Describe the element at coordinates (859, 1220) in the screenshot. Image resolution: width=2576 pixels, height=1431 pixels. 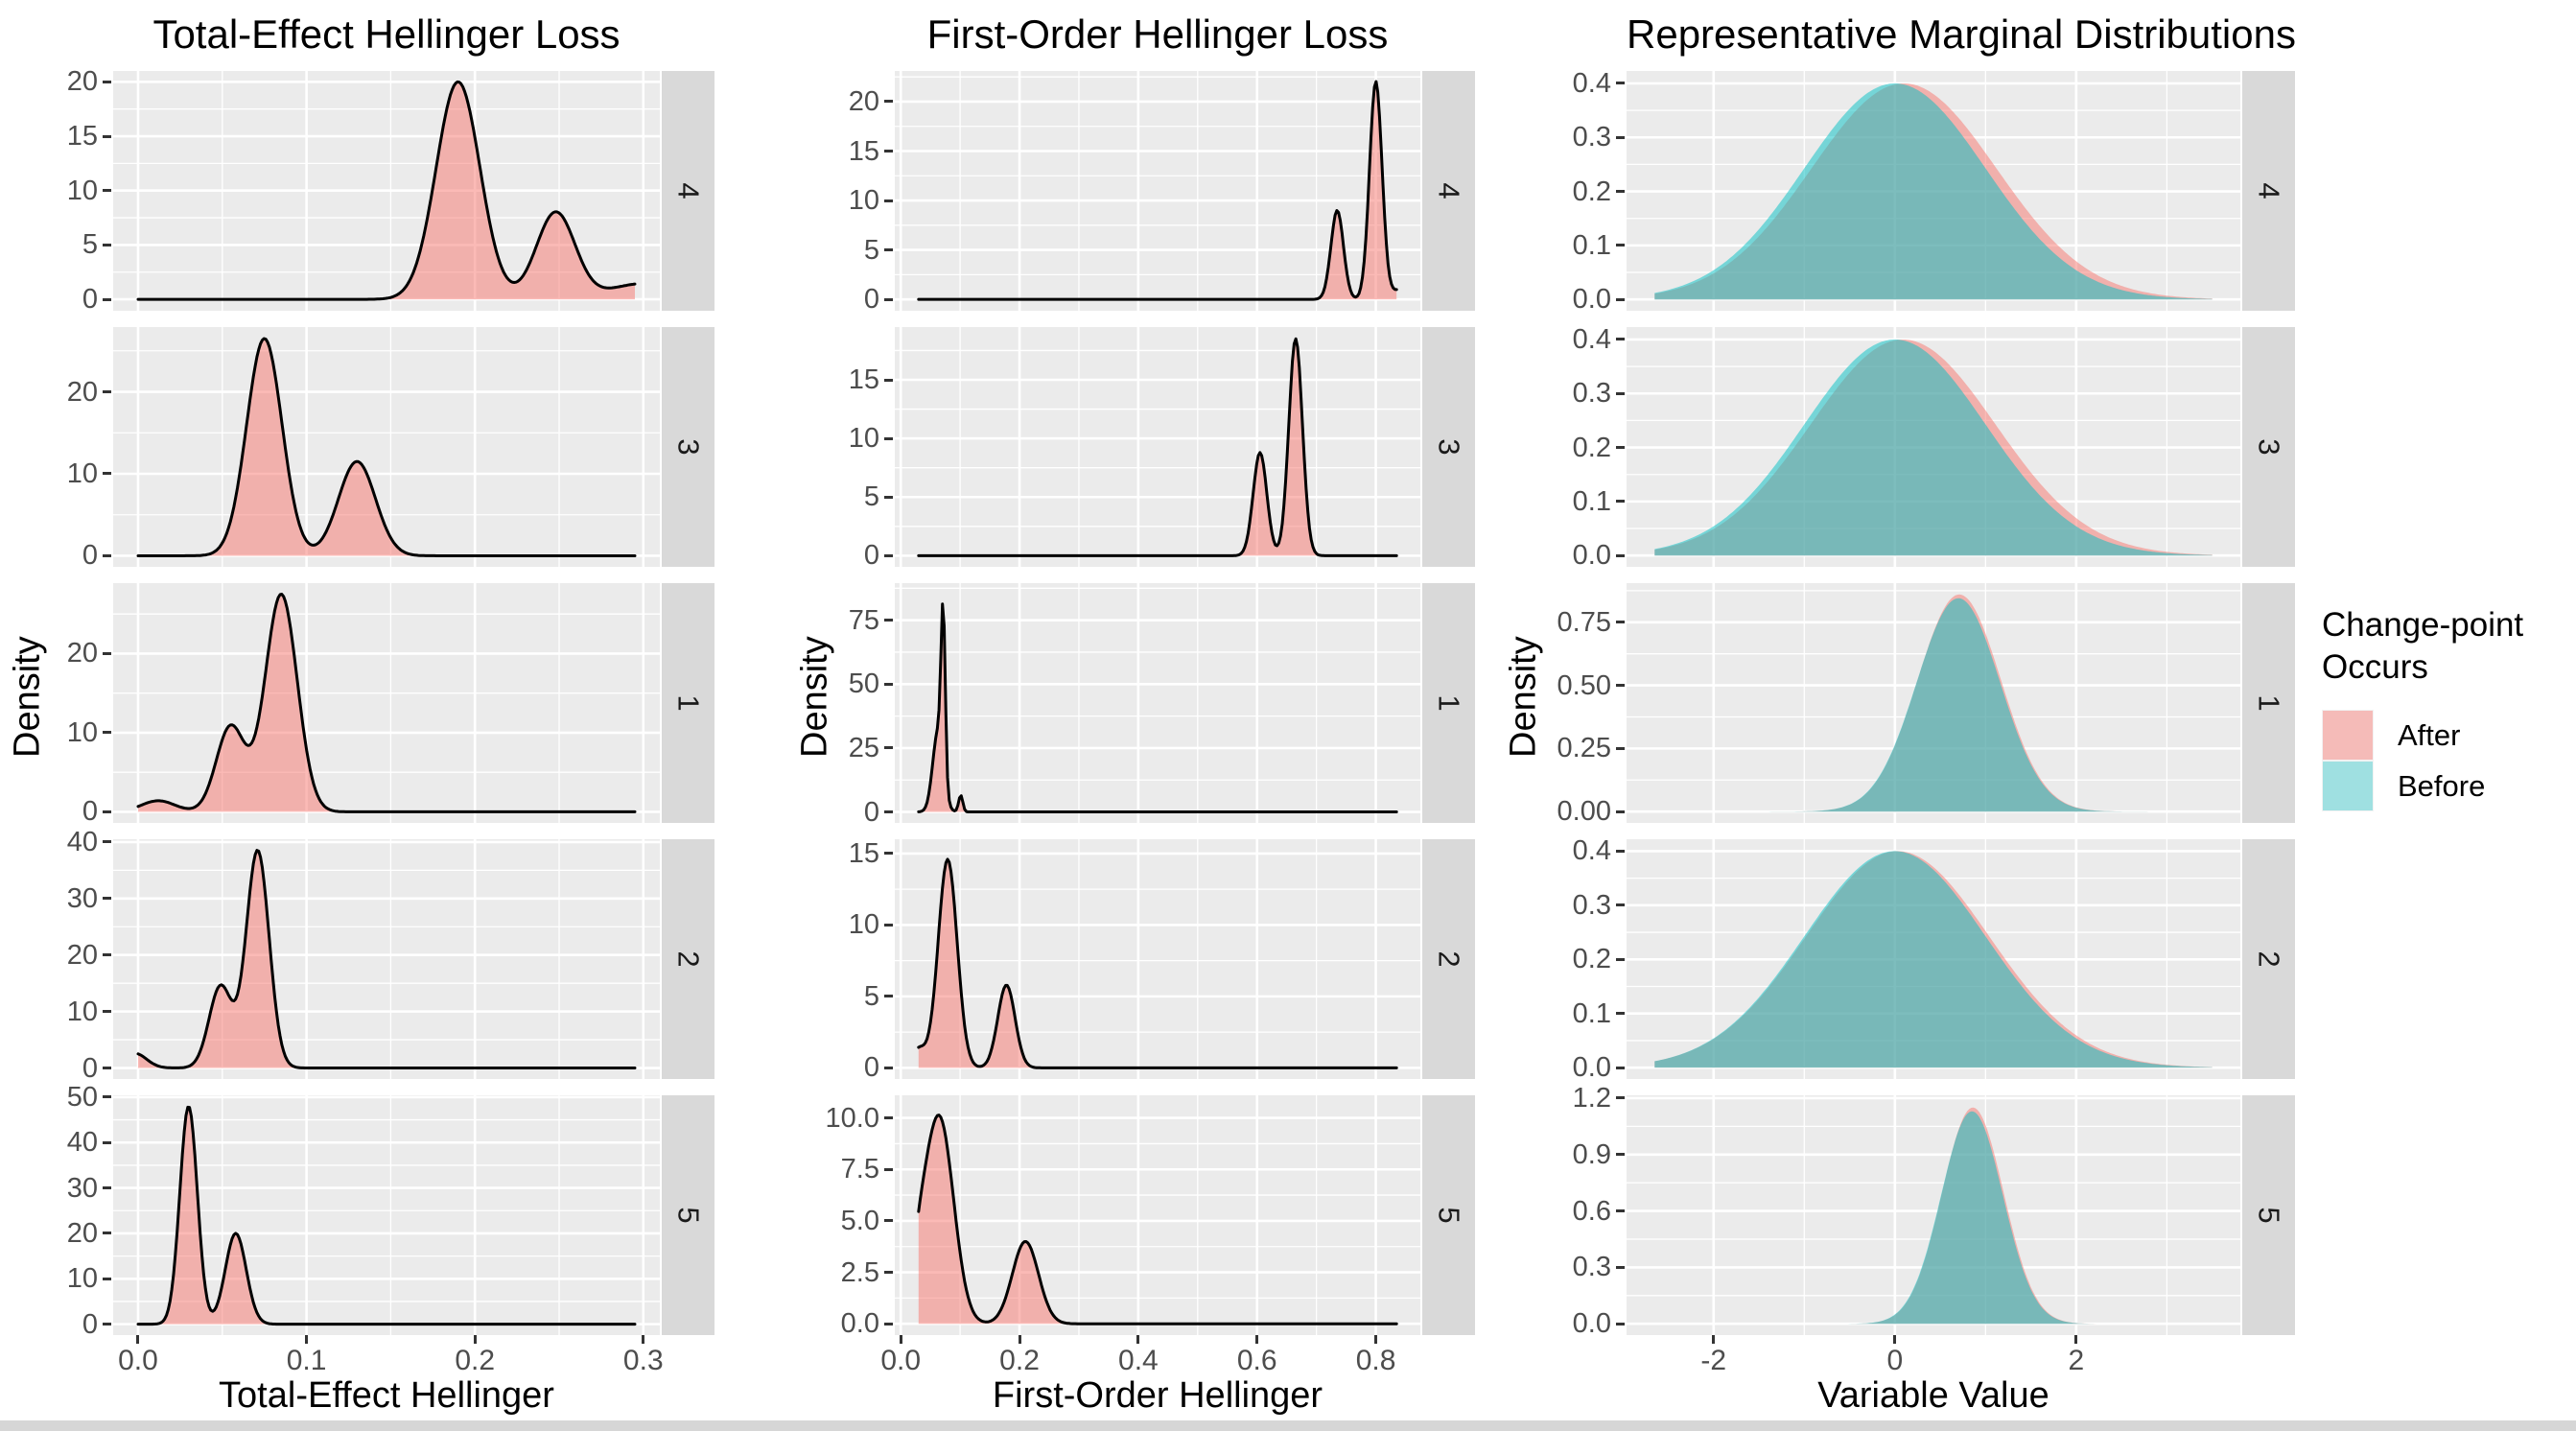
I see `y-tick-label: 5.0` at that location.